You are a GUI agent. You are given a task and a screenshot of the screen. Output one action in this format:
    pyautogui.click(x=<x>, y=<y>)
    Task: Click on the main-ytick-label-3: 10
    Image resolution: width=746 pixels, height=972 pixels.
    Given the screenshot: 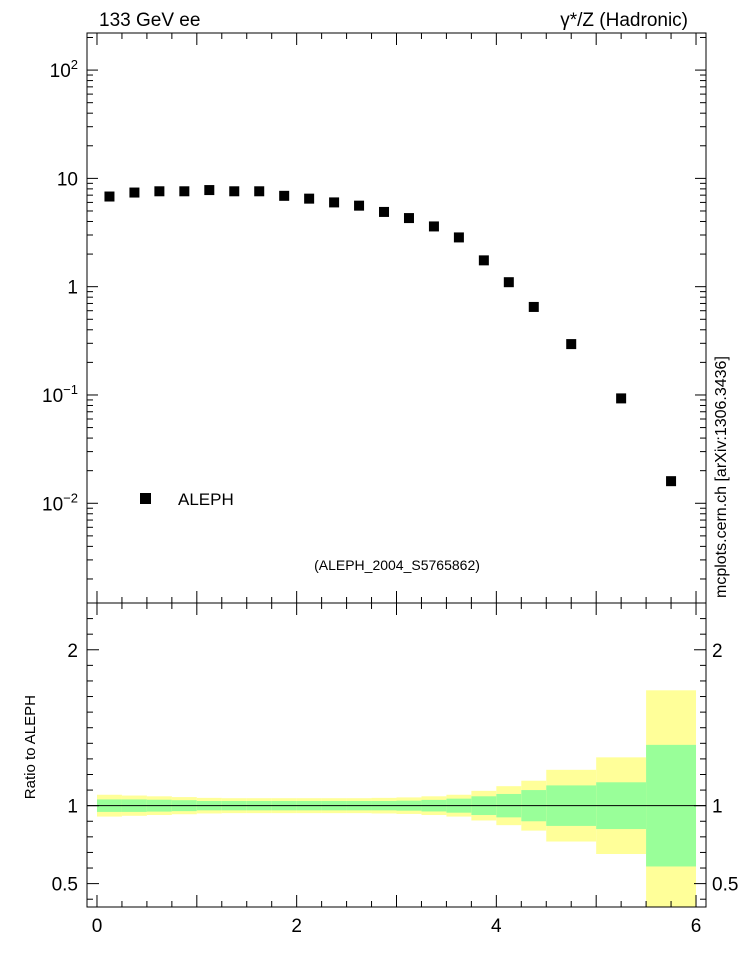 What is the action you would take?
    pyautogui.click(x=67, y=179)
    